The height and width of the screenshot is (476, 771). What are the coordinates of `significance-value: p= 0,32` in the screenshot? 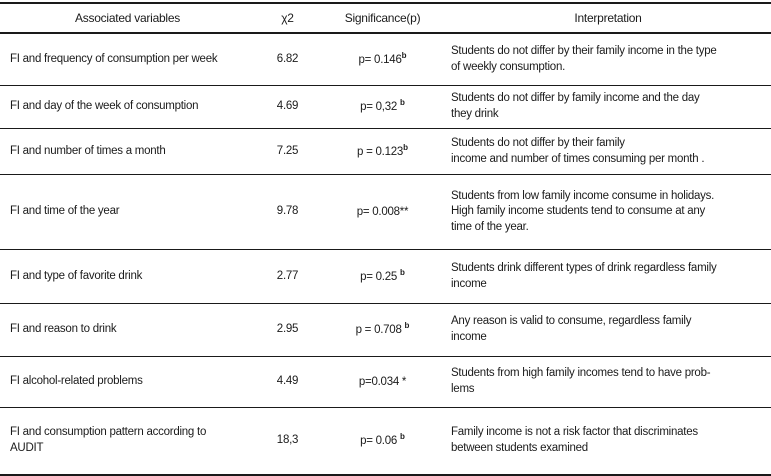 It's located at (380, 107).